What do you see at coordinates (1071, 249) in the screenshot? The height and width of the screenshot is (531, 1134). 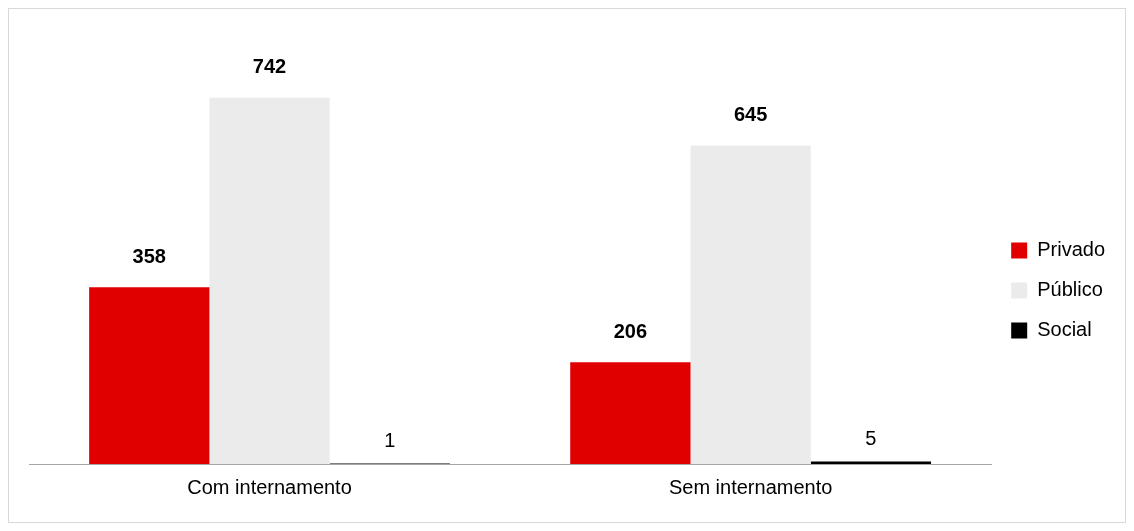 I see `legend-label: Privado` at bounding box center [1071, 249].